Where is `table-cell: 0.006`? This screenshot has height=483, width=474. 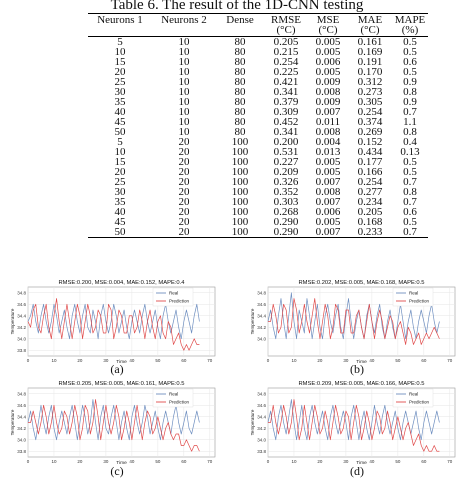 table-cell: 0.006 is located at coordinates (328, 62).